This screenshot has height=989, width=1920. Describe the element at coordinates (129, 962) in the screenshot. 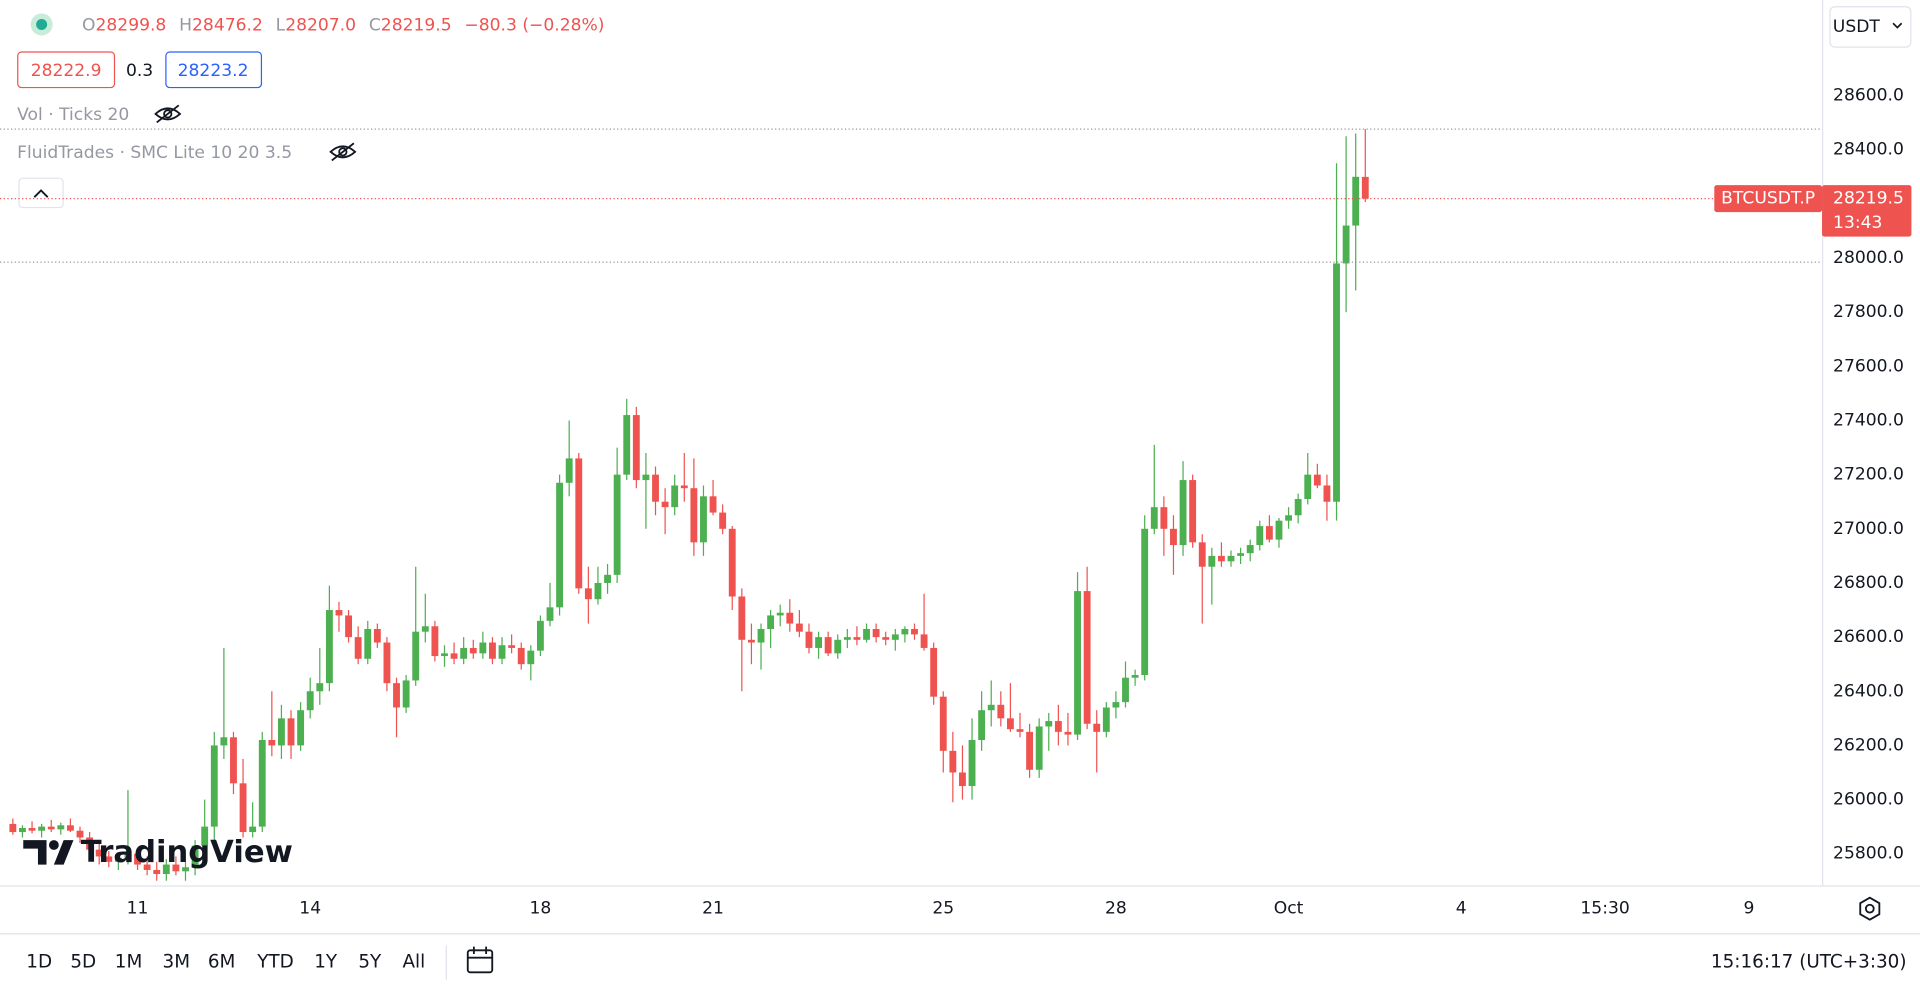

I see `range-button: 1M` at that location.